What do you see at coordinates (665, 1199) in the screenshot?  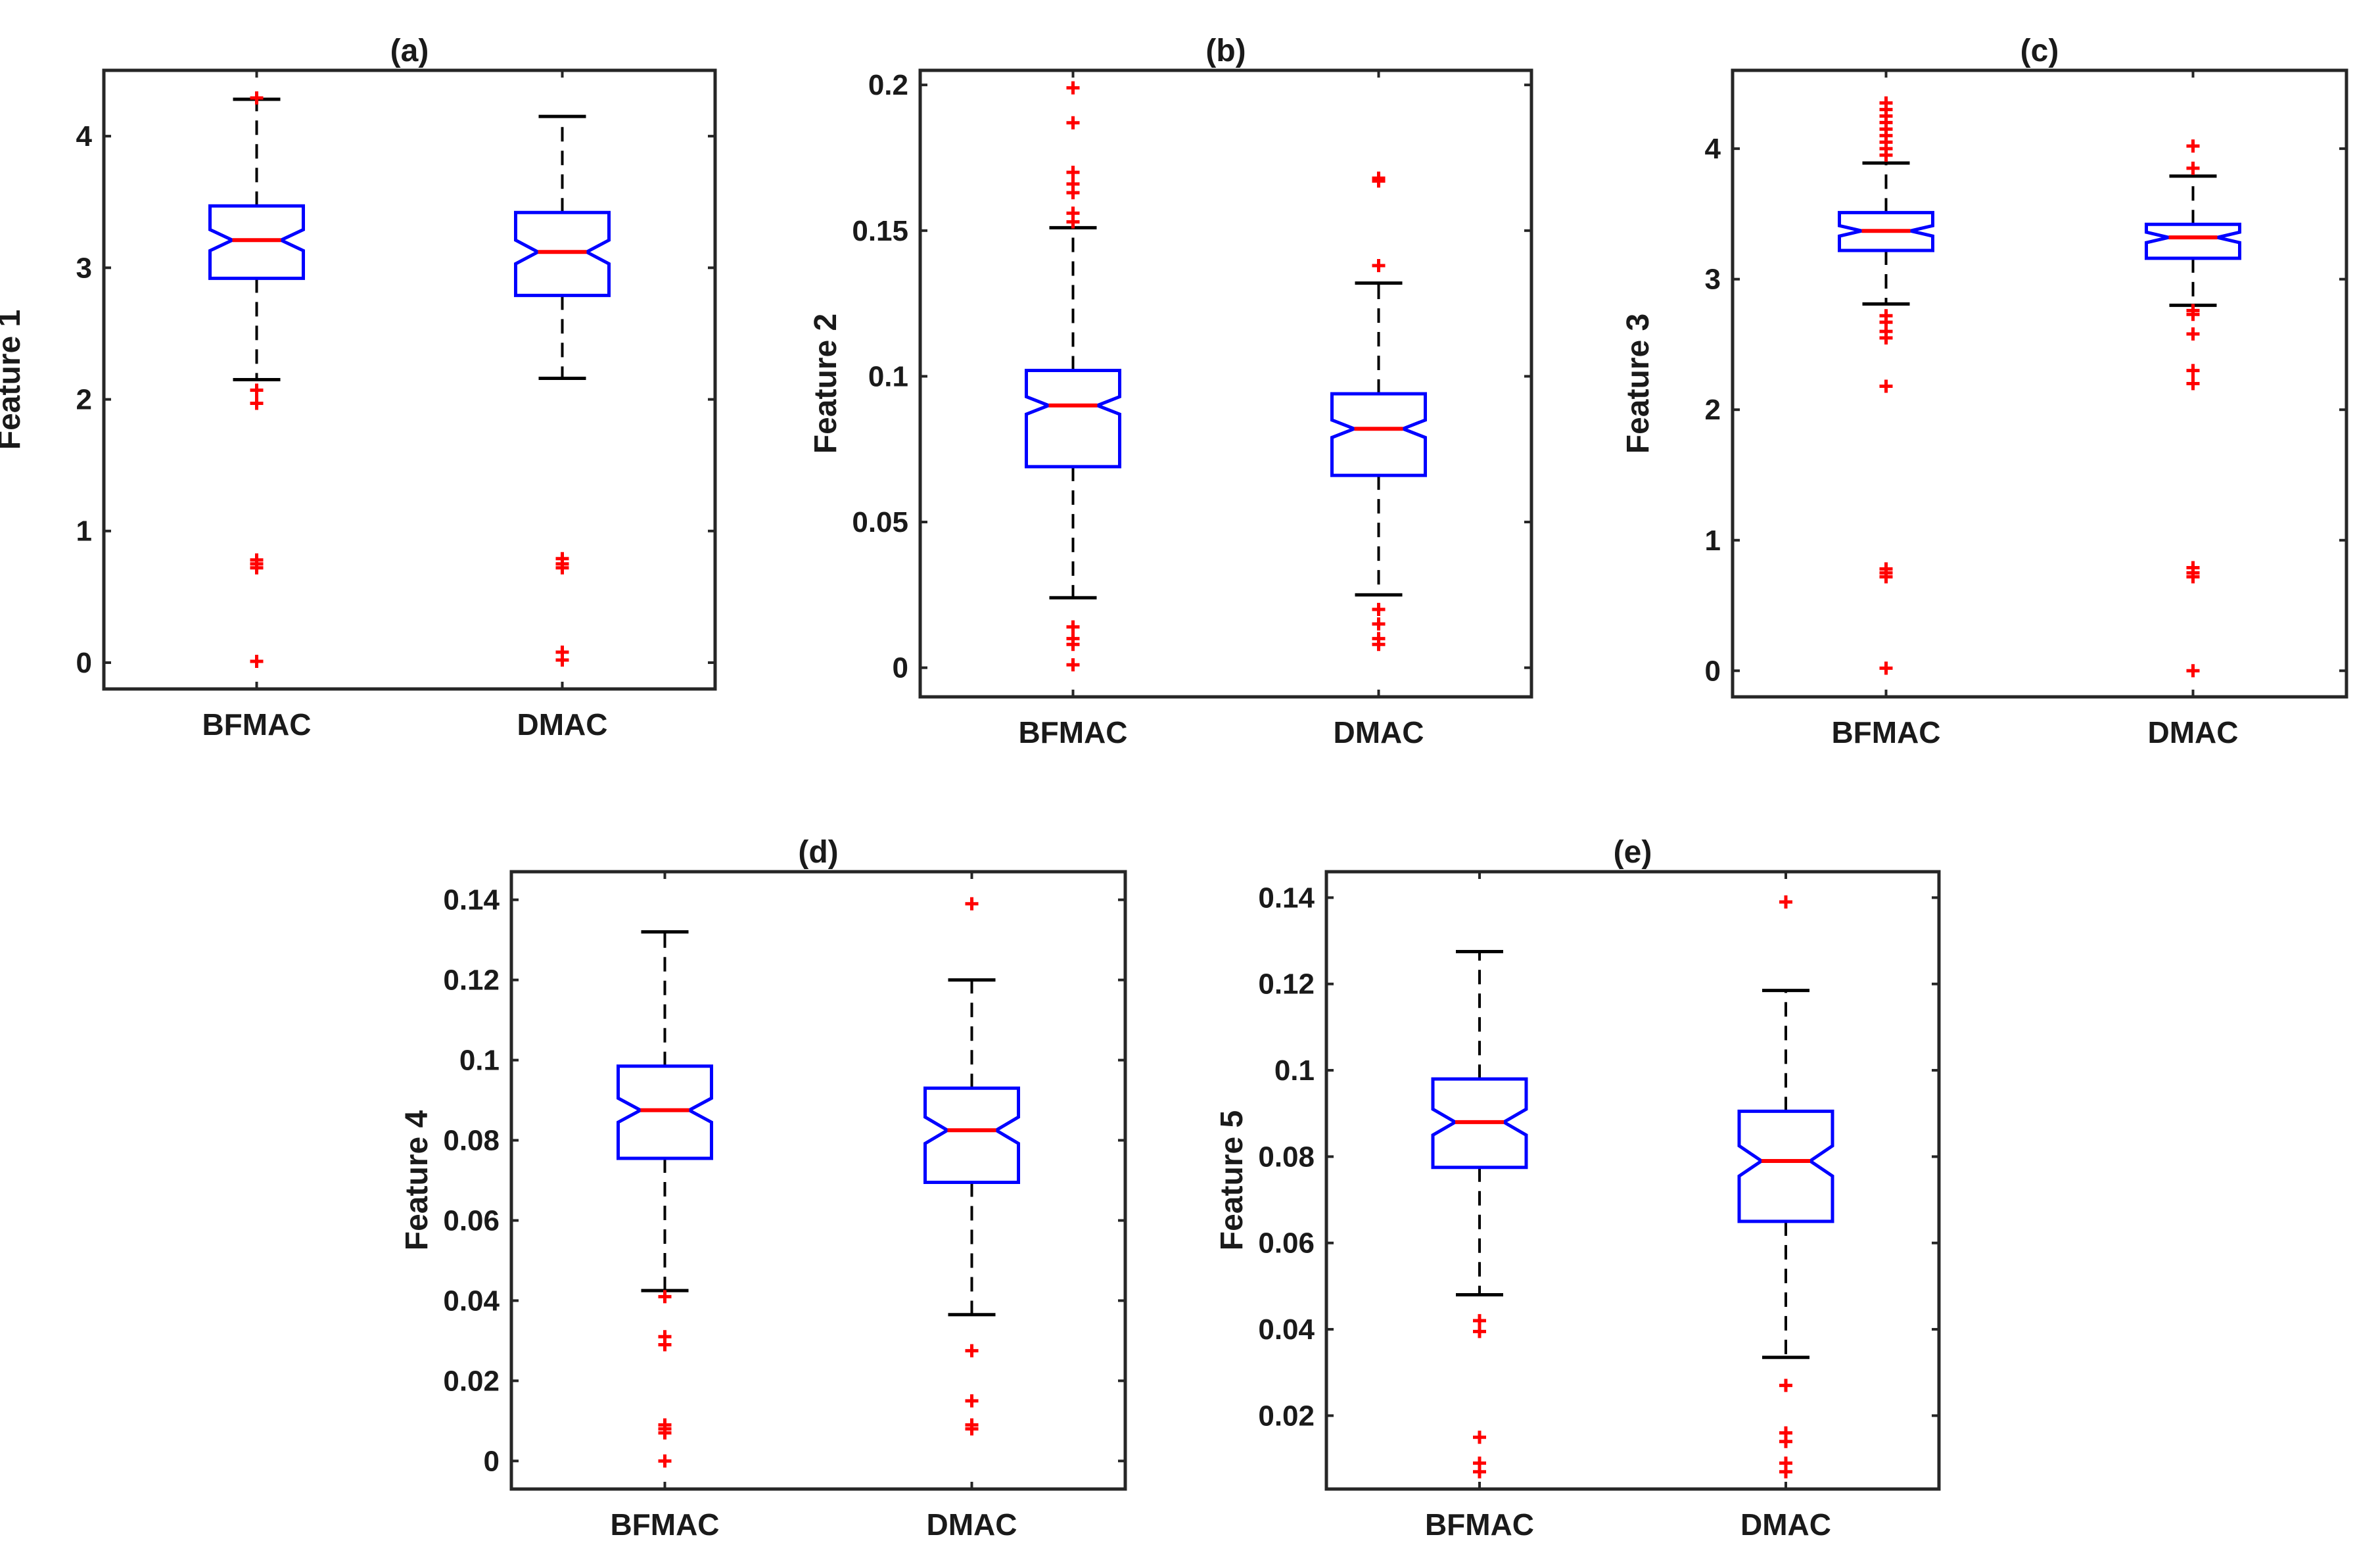 I see `panel-d-box-bfmac` at bounding box center [665, 1199].